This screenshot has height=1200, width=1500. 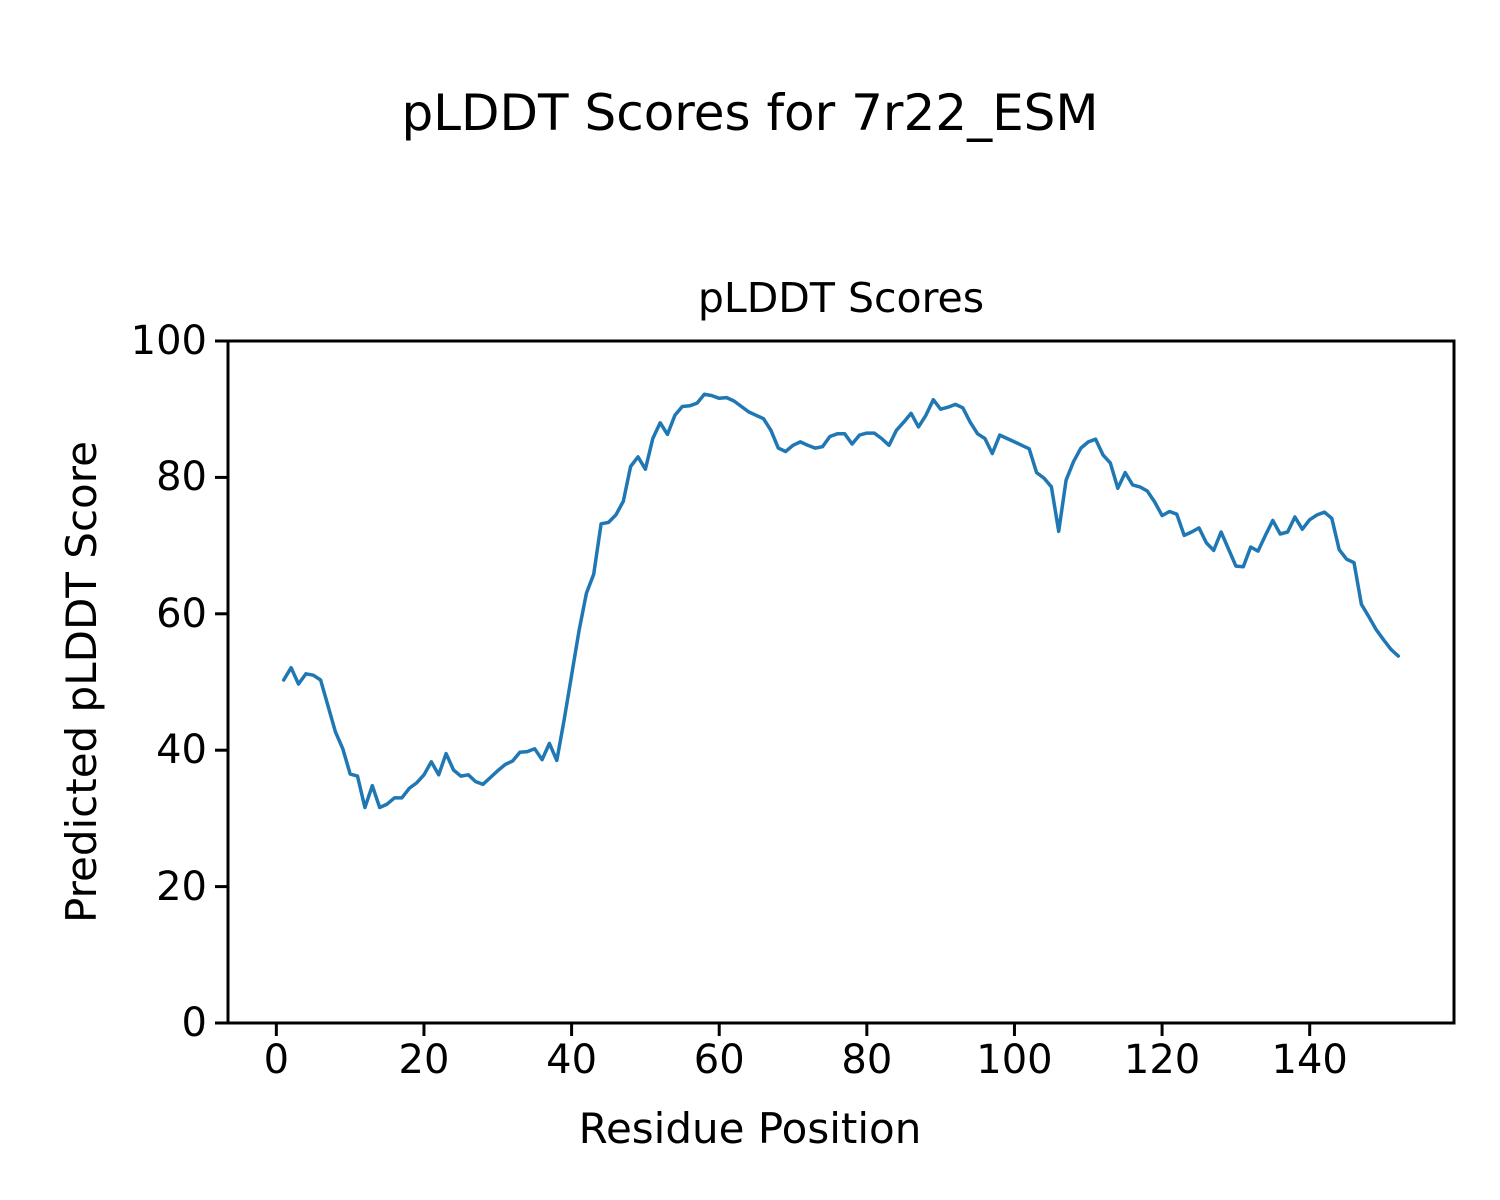 I want to click on x-tick-label: 40, so click(x=572, y=1060).